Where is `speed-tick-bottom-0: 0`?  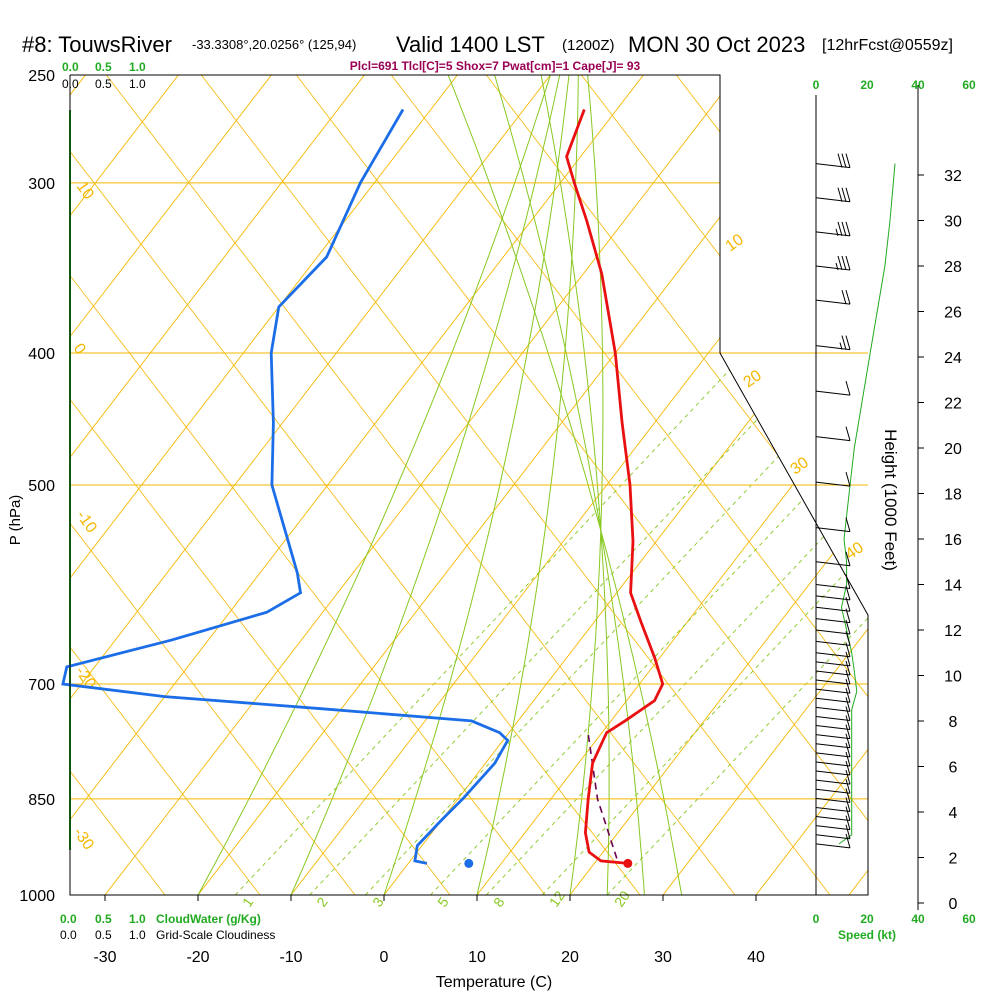 speed-tick-bottom-0: 0 is located at coordinates (816, 919).